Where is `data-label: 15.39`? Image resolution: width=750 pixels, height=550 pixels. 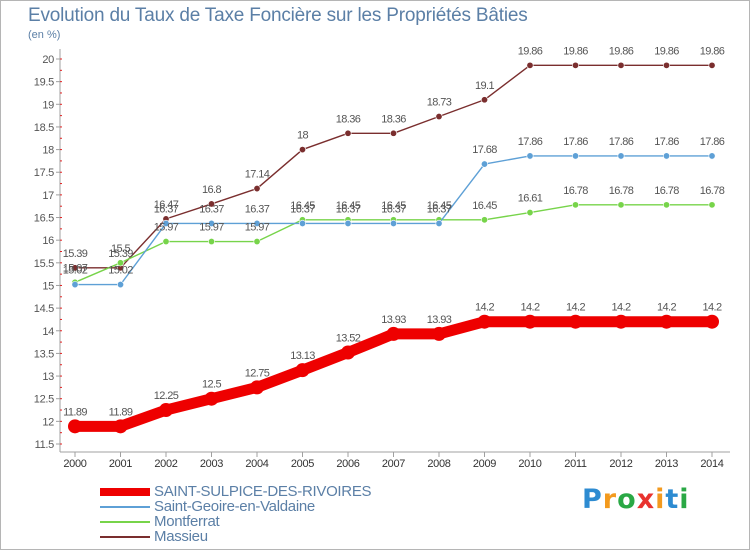
data-label: 15.39 is located at coordinates (120, 254).